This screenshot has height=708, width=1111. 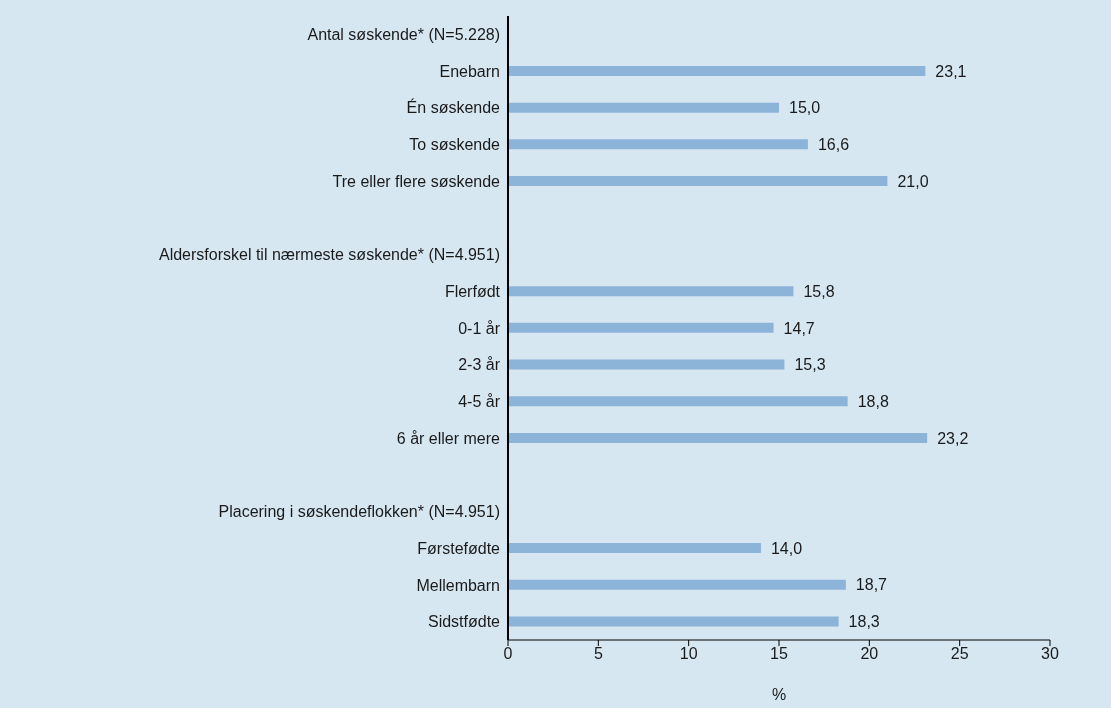 What do you see at coordinates (864, 622) in the screenshot?
I see `data-label: 18,3` at bounding box center [864, 622].